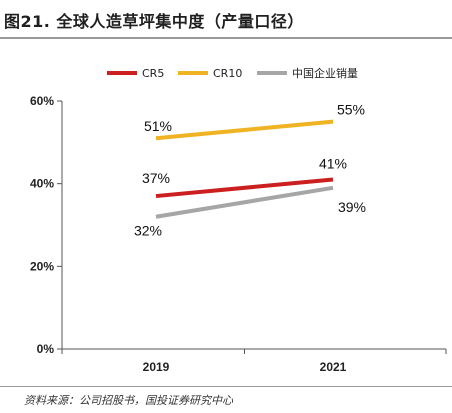 The image size is (452, 413). Describe the element at coordinates (226, 386) in the screenshot. I see `source-divider` at that location.